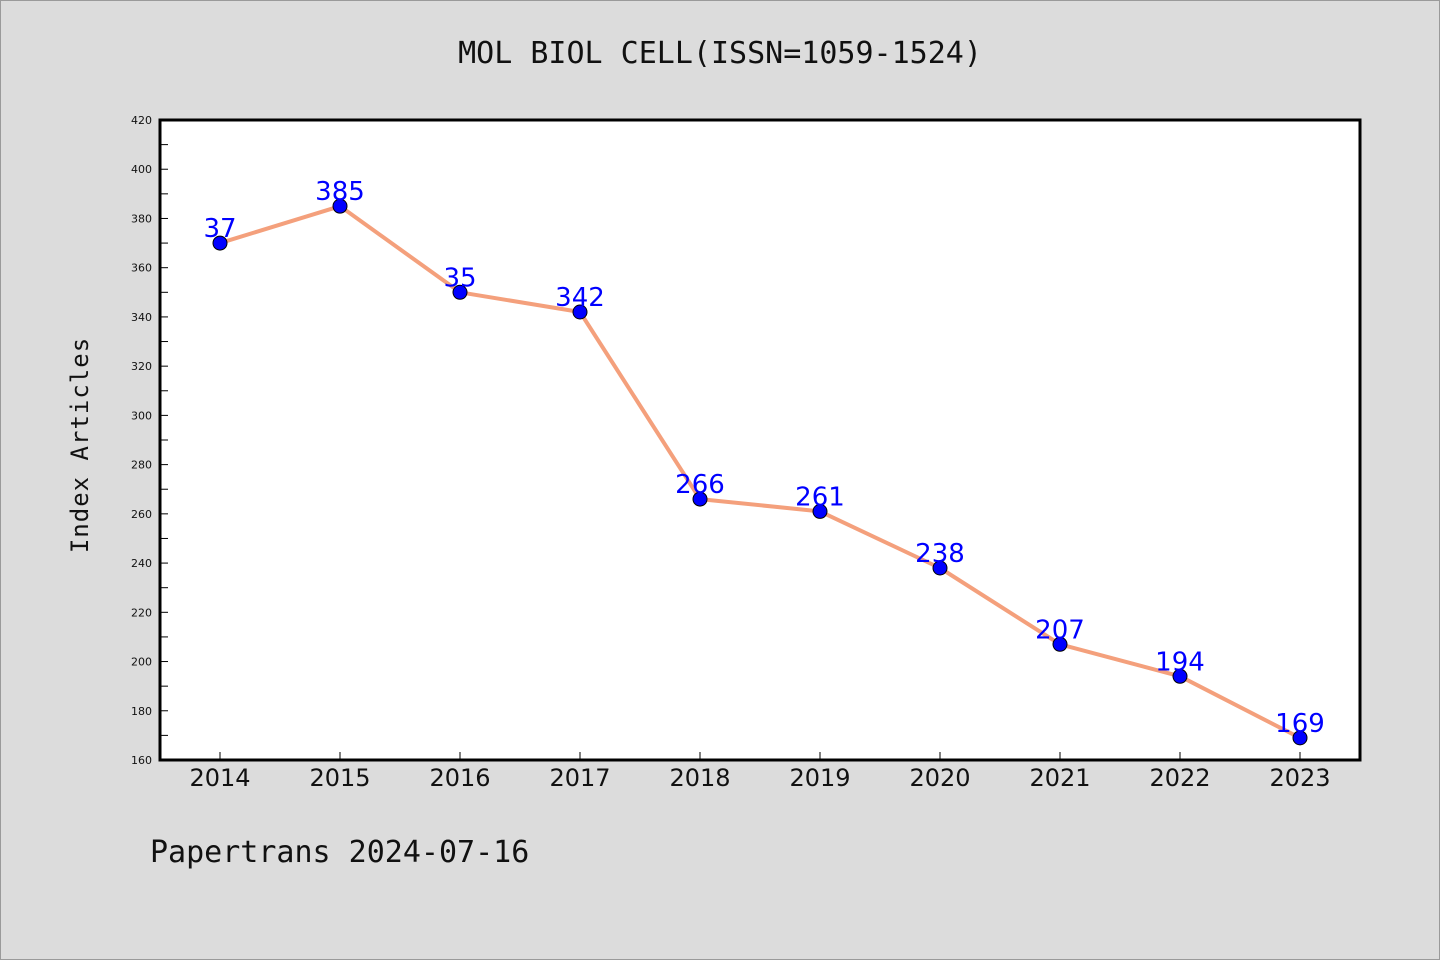 The image size is (1440, 960). I want to click on data-label: 342, so click(580, 298).